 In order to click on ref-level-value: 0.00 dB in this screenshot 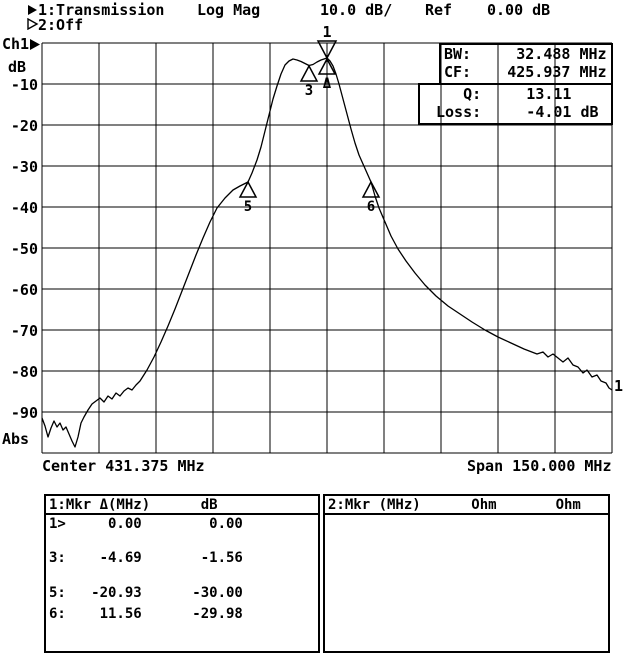, I will do `click(519, 10)`.